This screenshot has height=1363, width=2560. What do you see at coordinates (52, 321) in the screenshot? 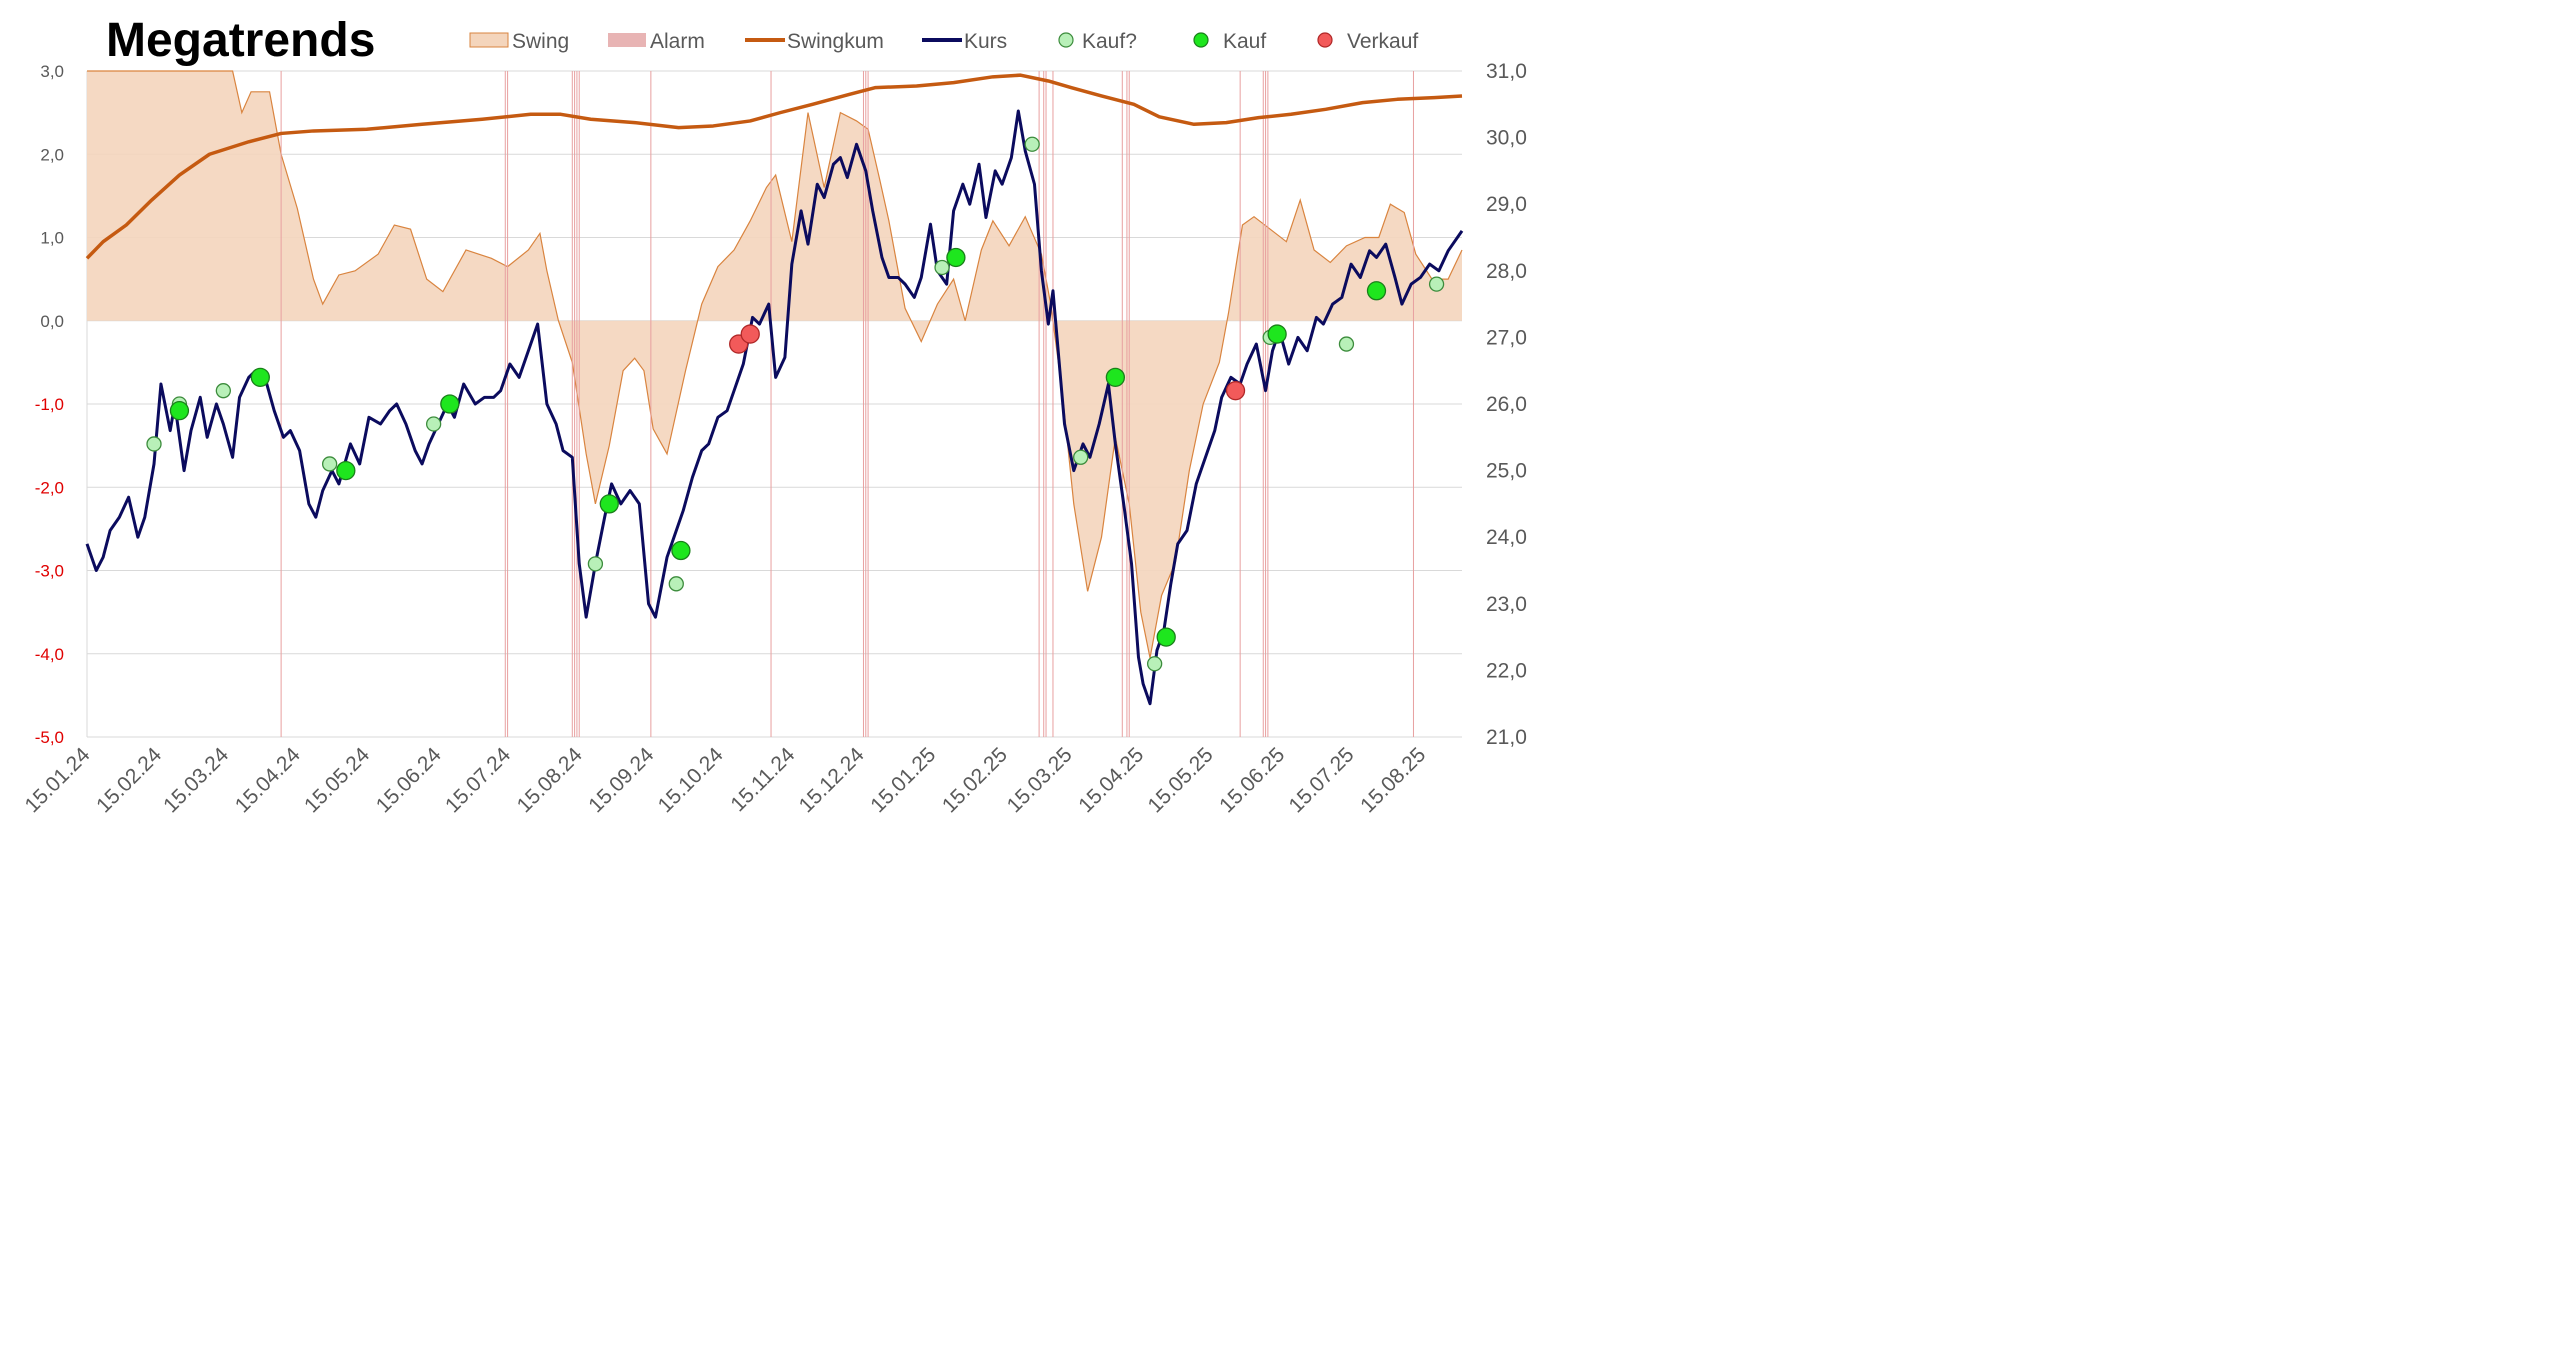
I see `y-left-tick-label: 0,0` at bounding box center [52, 321].